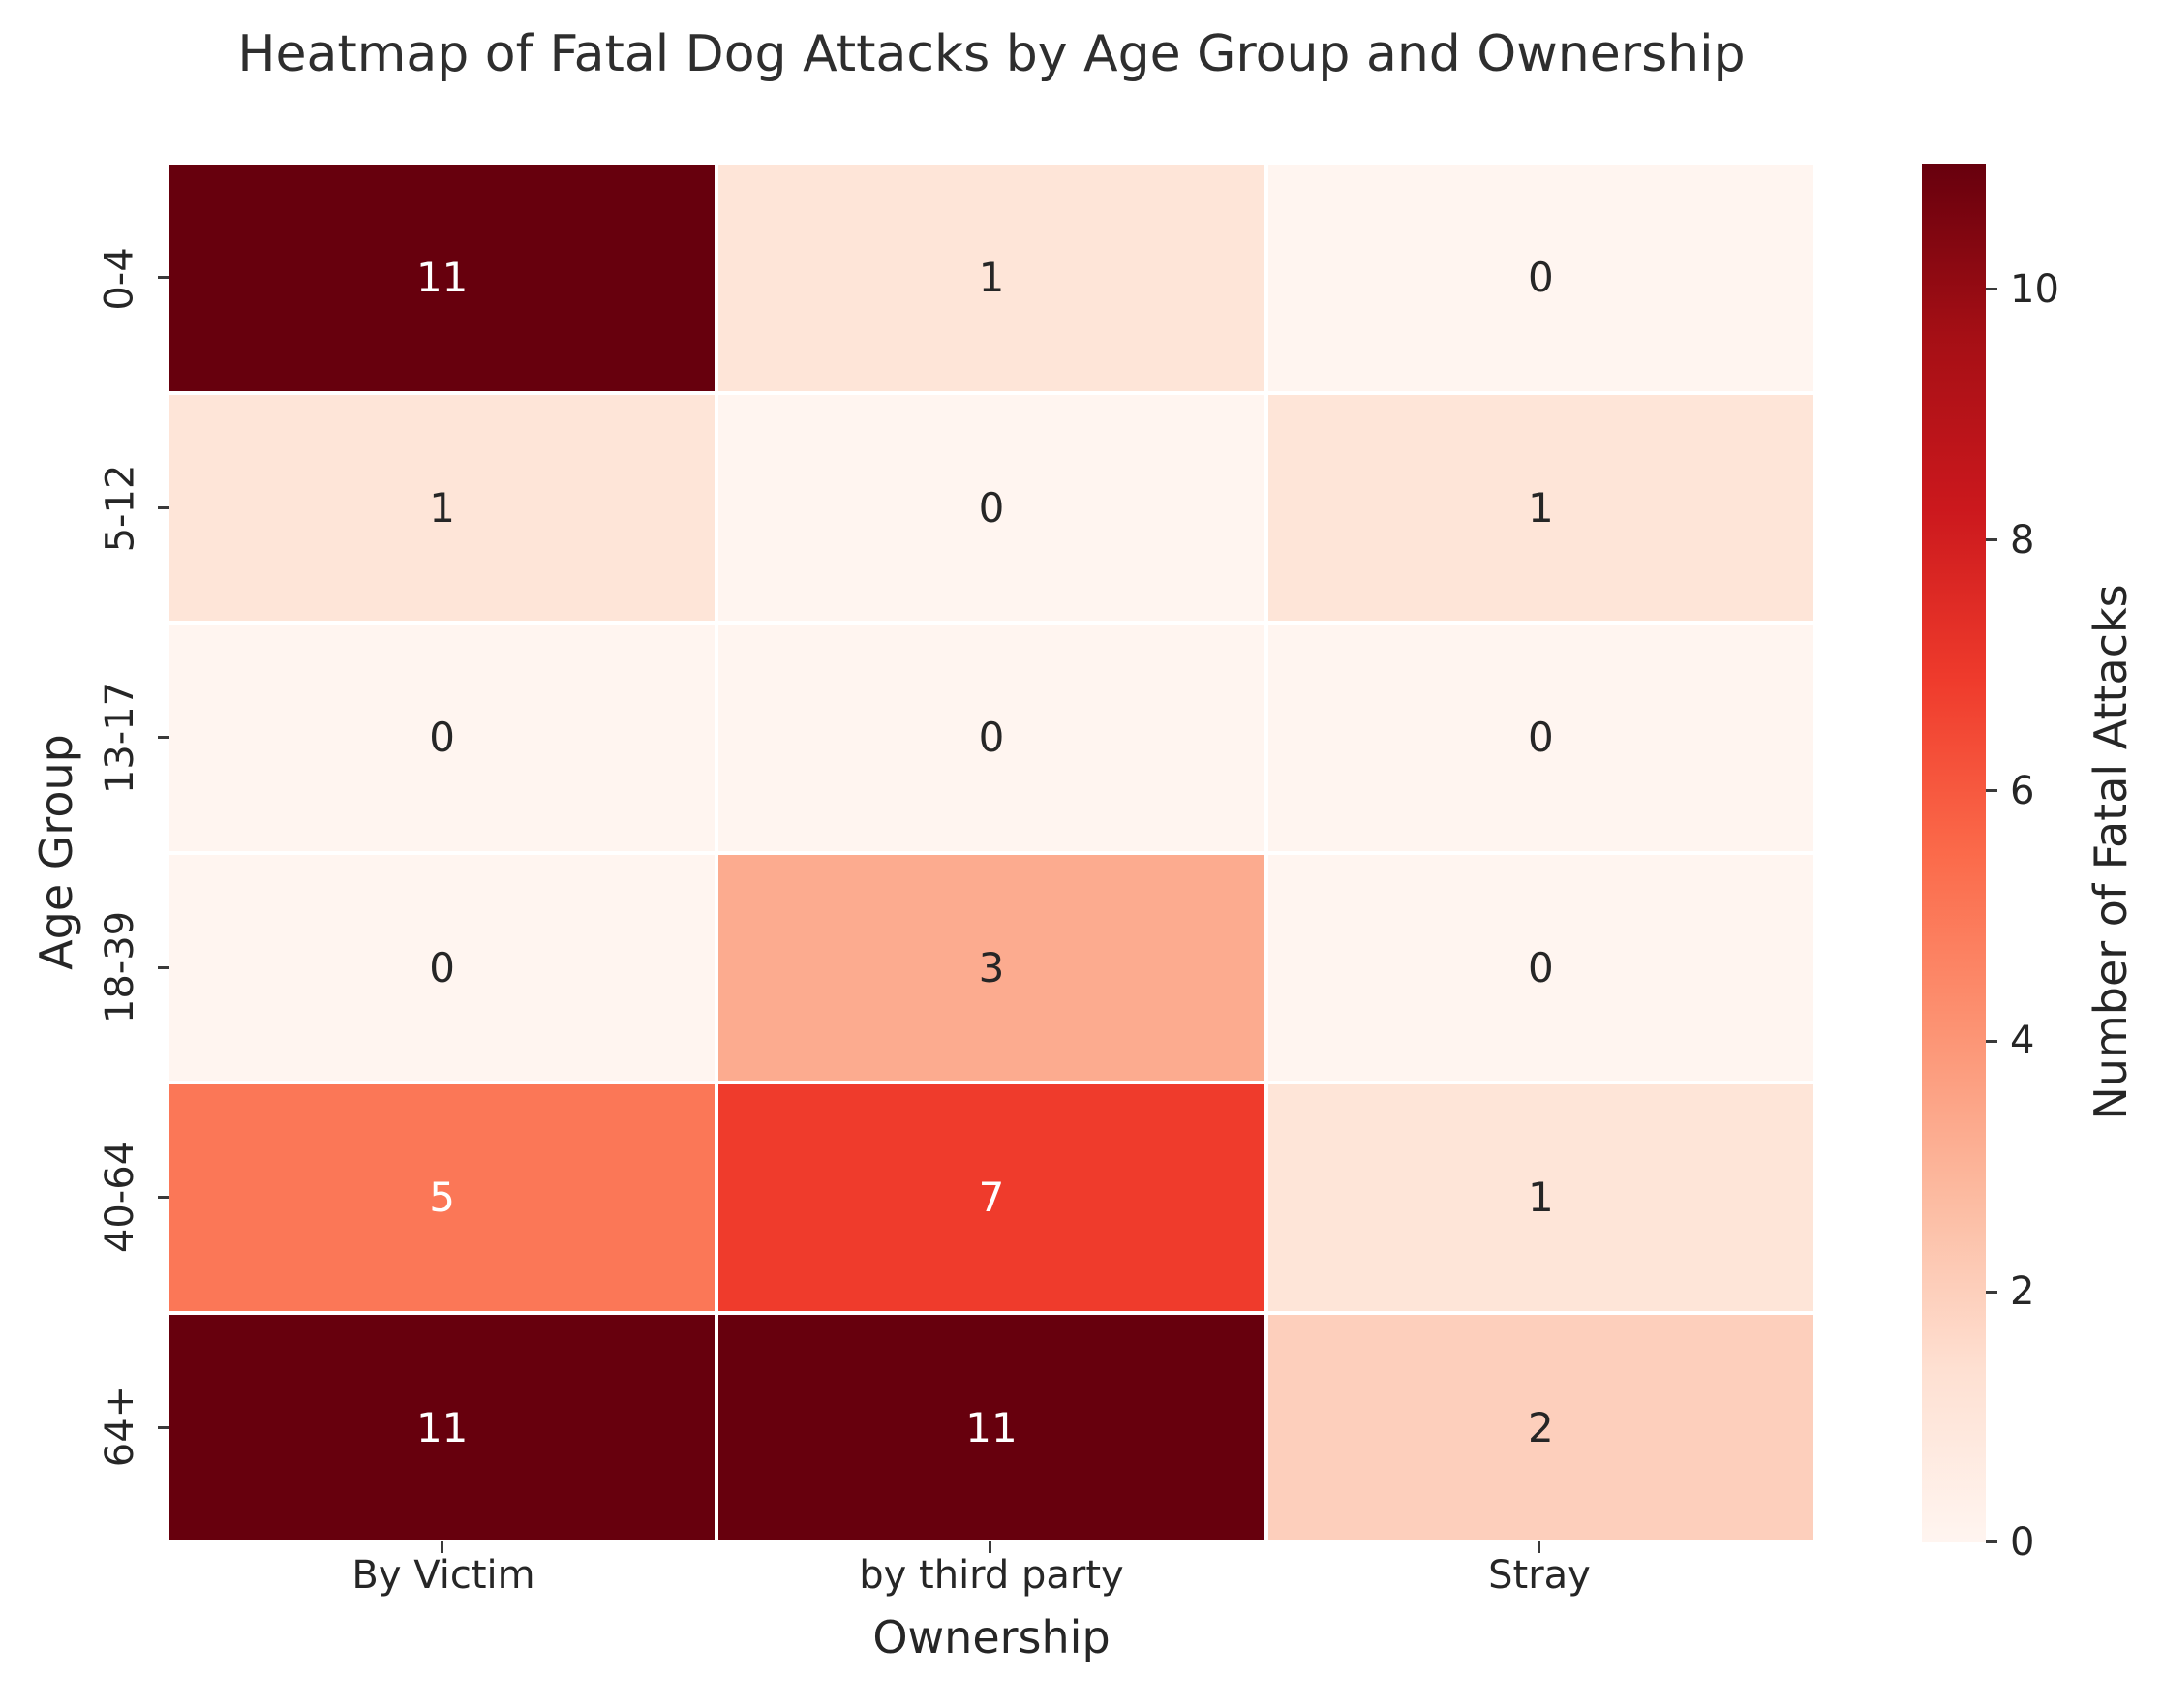 This screenshot has height=1708, width=2162. I want to click on x-tick-label: by third party, so click(991, 1575).